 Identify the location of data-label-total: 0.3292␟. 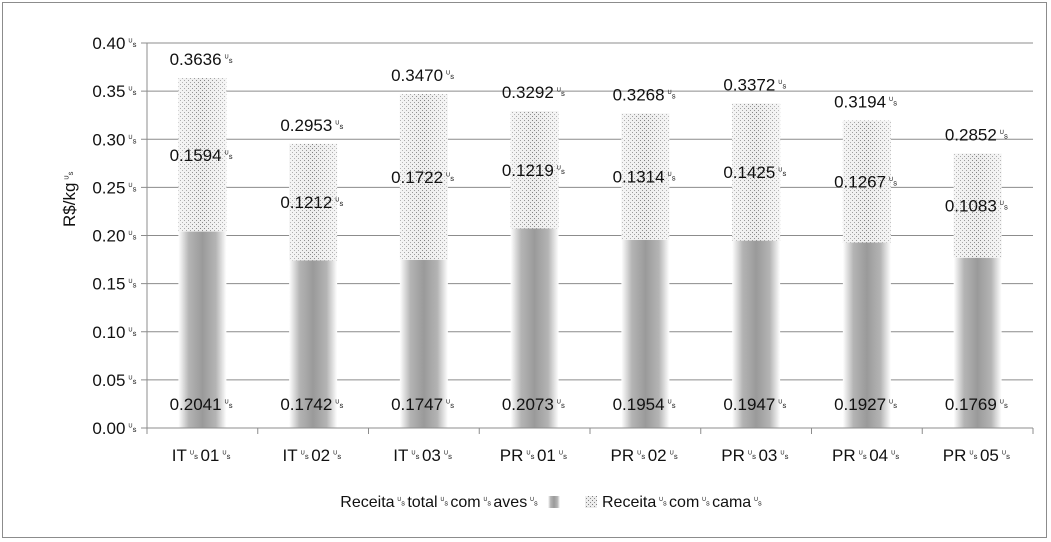
(535, 92).